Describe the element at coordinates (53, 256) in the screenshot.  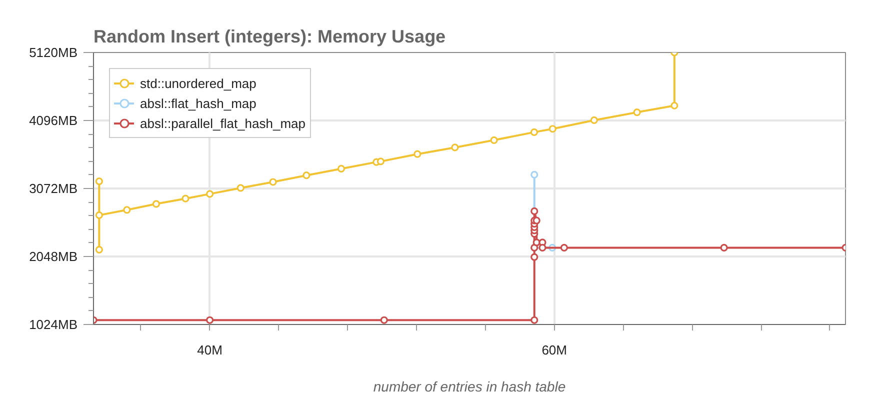
I see `y-tick-label: 2048MB` at that location.